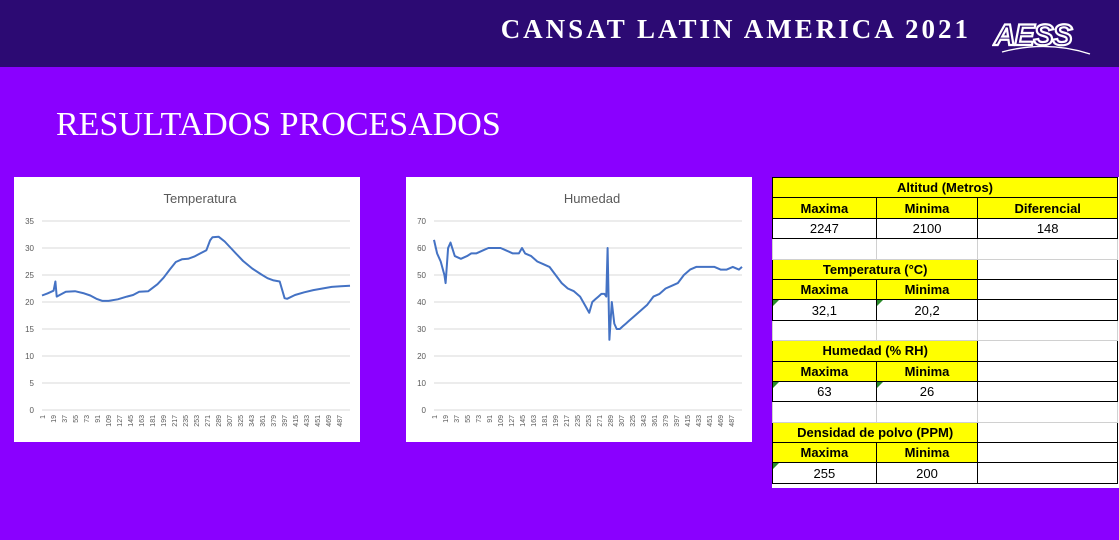 The width and height of the screenshot is (1119, 540). What do you see at coordinates (945, 187) in the screenshot?
I see `altitude-title: Altitud (Metros)` at bounding box center [945, 187].